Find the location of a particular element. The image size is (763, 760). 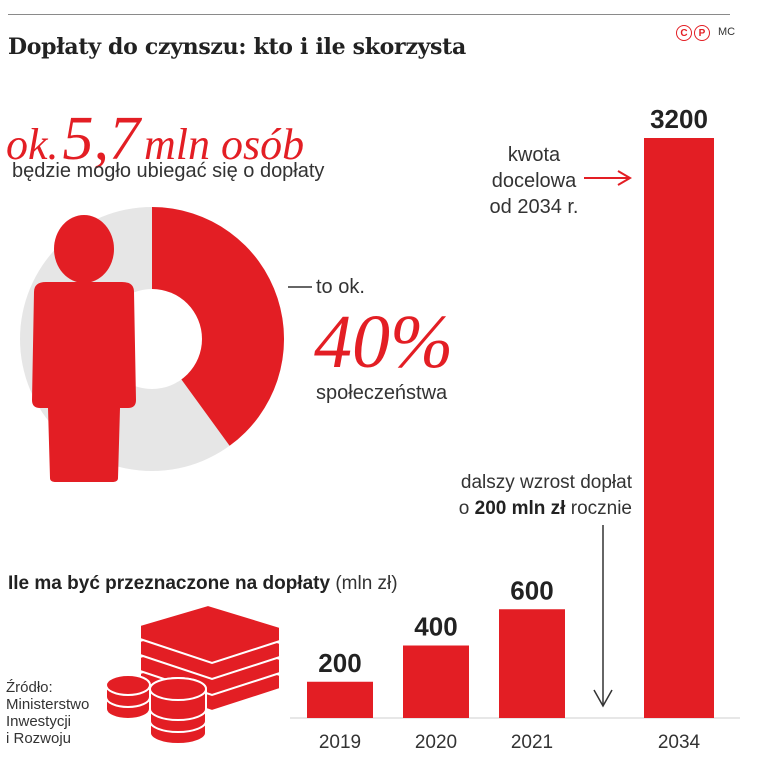

x-tick-label-2034: 2034 is located at coordinates (679, 742).